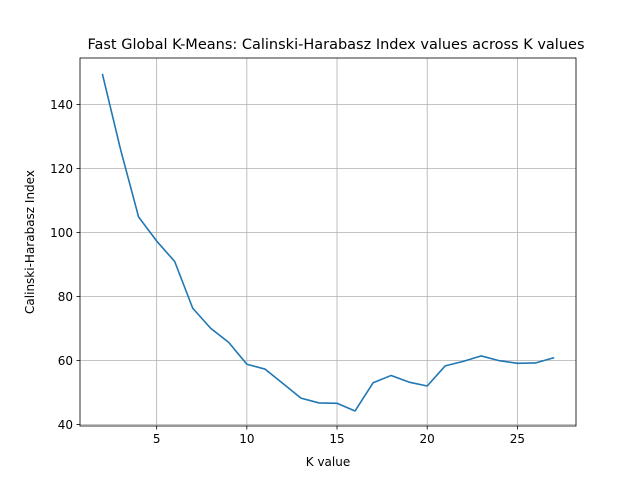 This screenshot has height=480, width=640. Describe the element at coordinates (157, 439) in the screenshot. I see `x-tick-label: 5` at that location.